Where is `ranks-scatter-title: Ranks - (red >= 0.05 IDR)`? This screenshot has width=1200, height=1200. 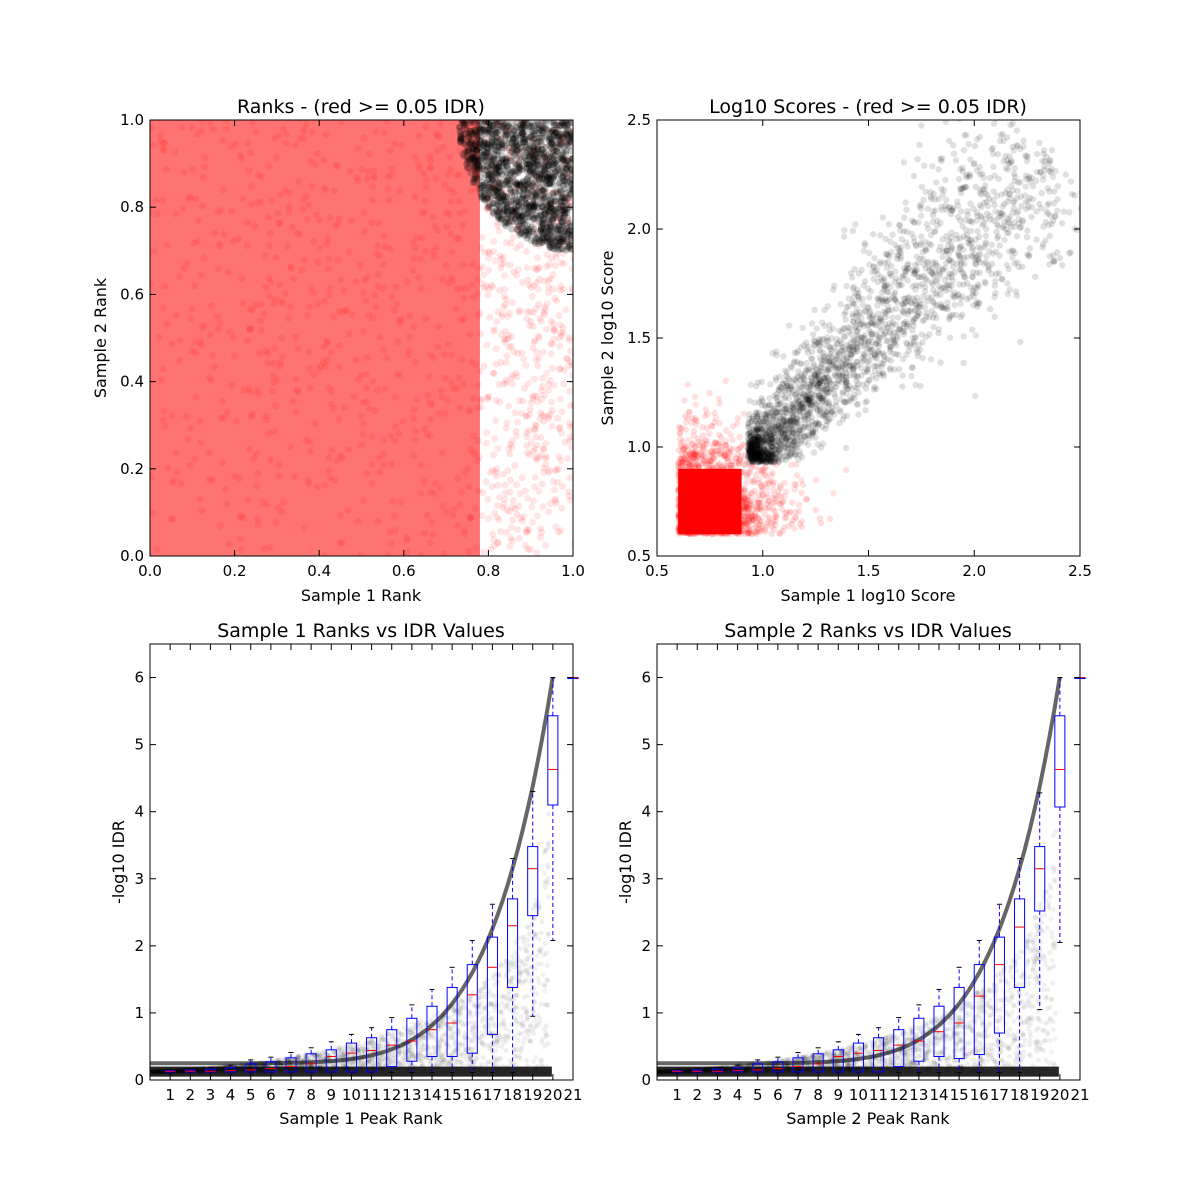 ranks-scatter-title: Ranks - (red >= 0.05 IDR) is located at coordinates (361, 107).